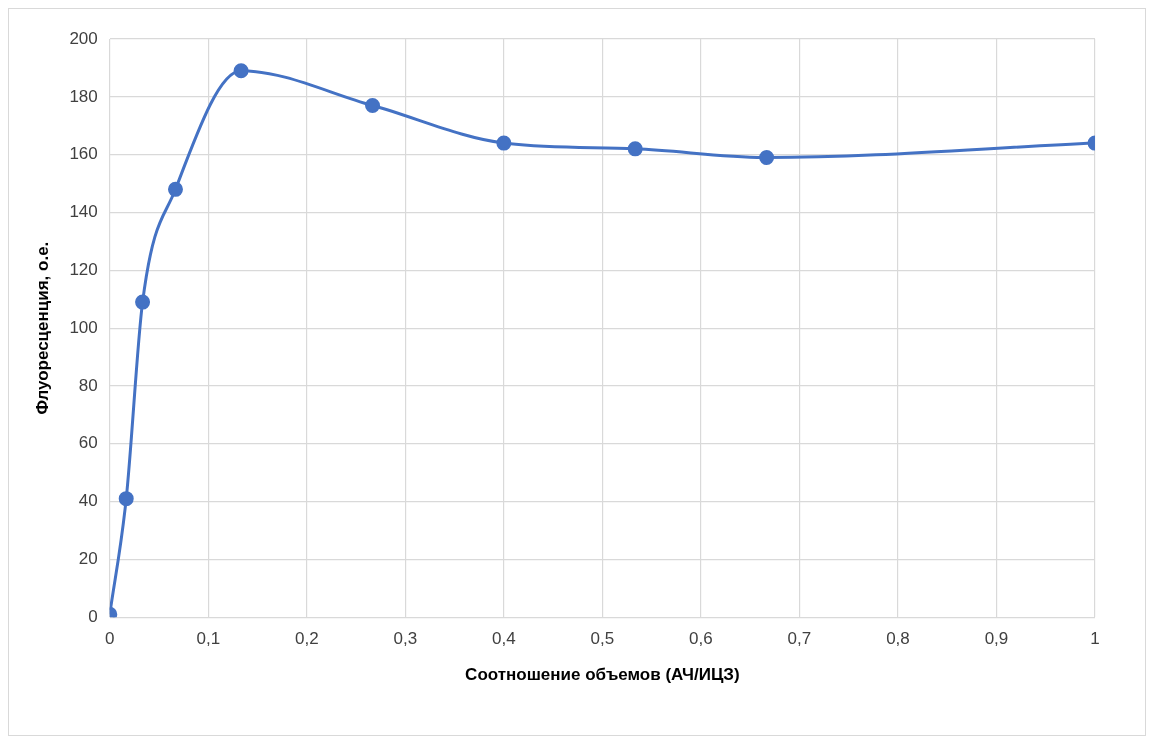 Image resolution: width=1154 pixels, height=744 pixels. I want to click on x-tick-label: 0,6, so click(701, 639).